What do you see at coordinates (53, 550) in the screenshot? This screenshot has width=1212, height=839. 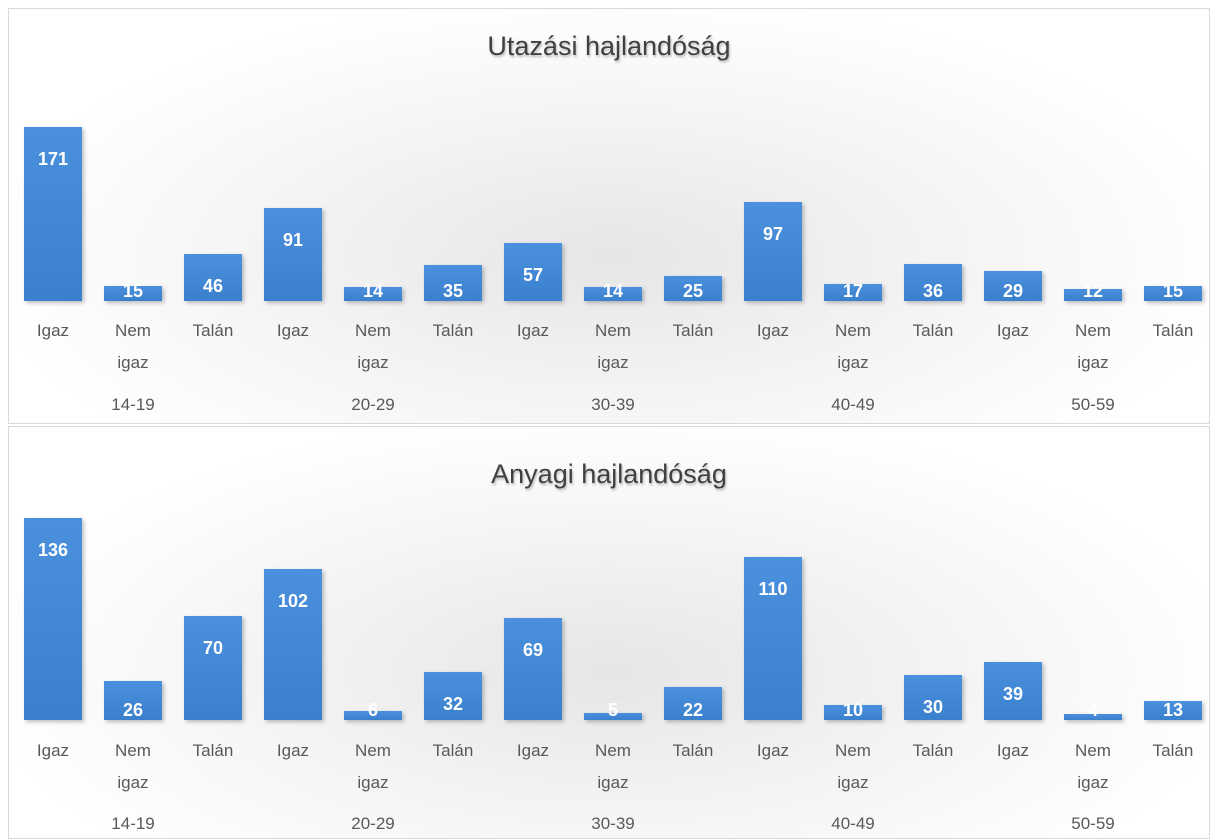 I see `data-label: 136` at bounding box center [53, 550].